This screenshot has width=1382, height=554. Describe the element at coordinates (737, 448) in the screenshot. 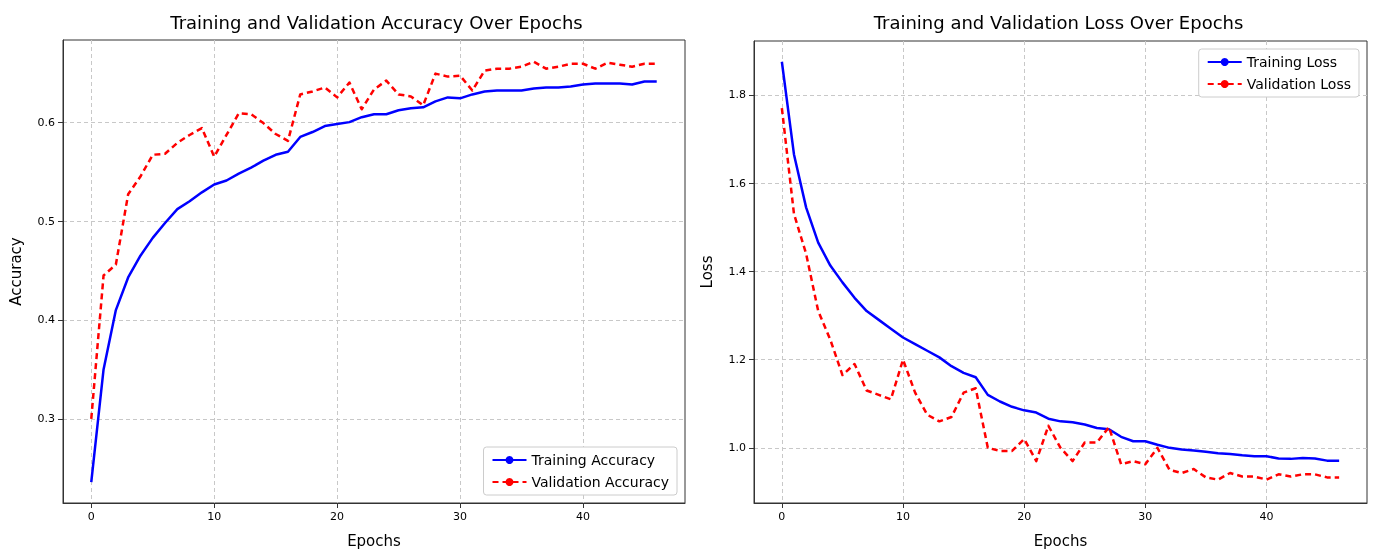

I see `y-tick-label: 1.0` at that location.